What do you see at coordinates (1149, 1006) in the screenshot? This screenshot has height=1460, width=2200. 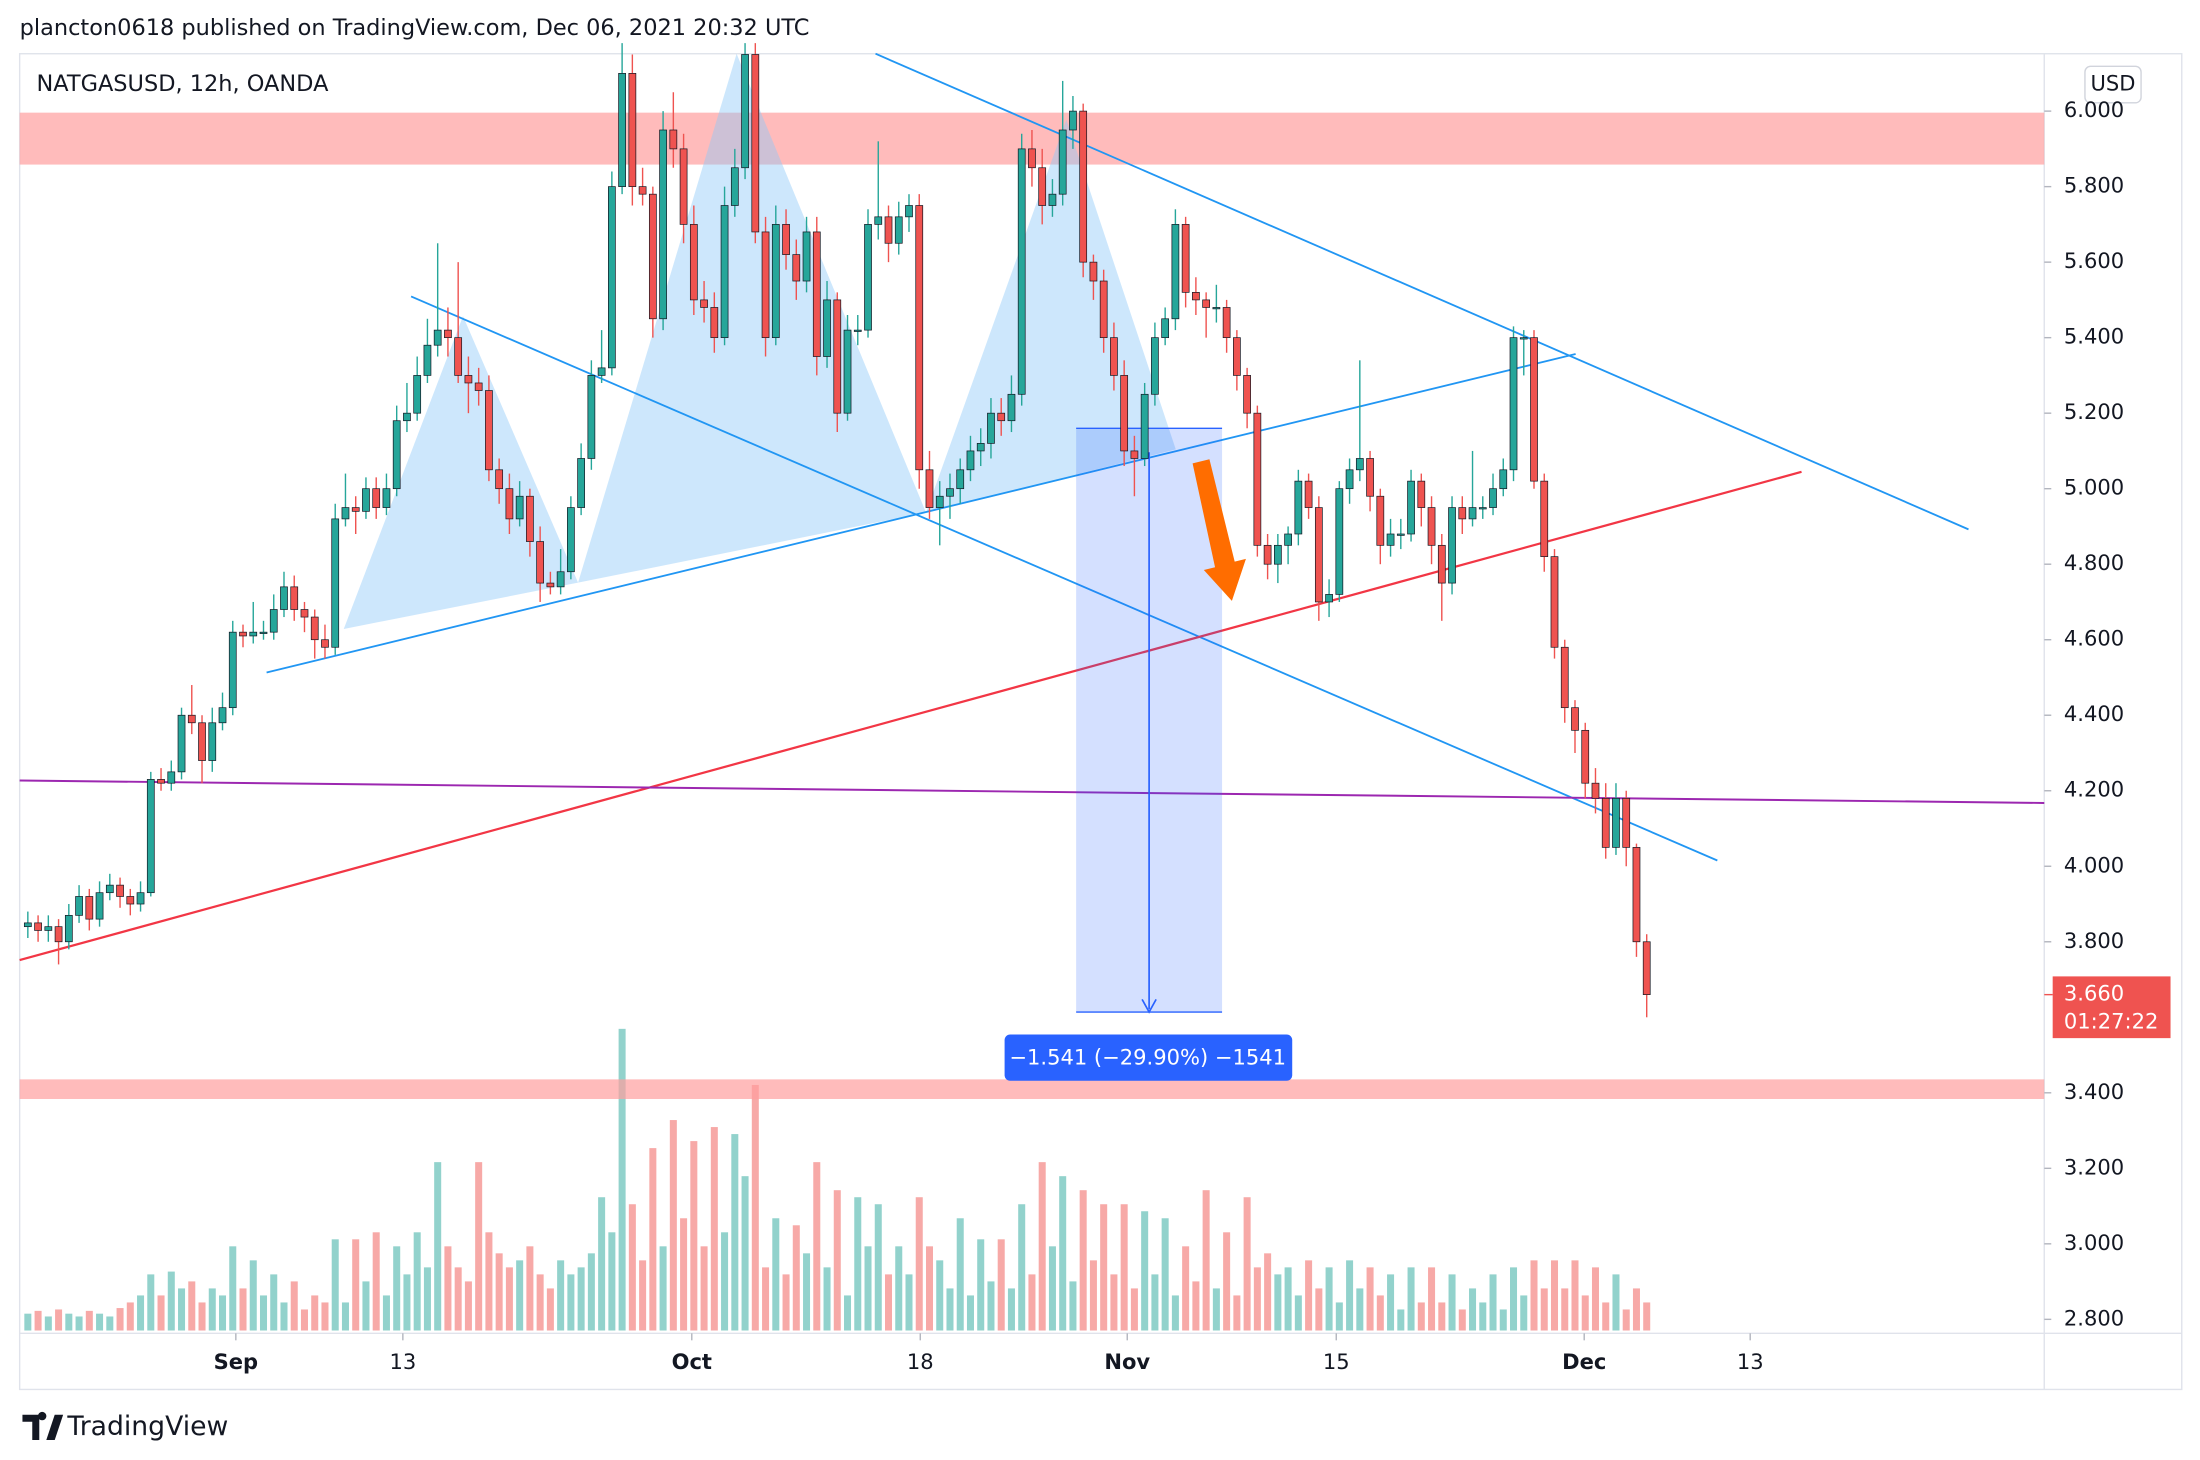 I see `measure-arrow-head` at bounding box center [1149, 1006].